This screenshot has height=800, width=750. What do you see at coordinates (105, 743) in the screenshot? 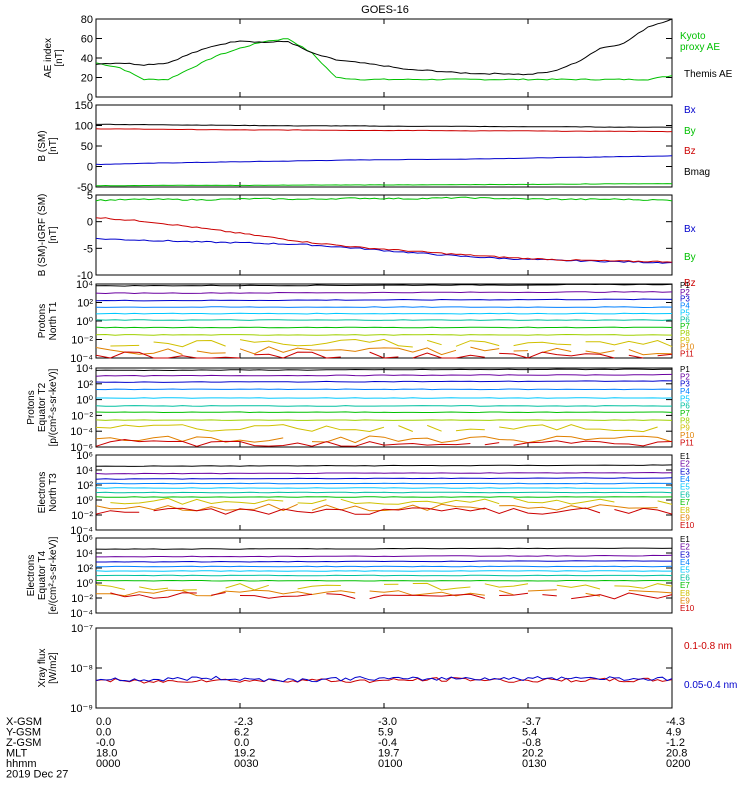
I see `ephemeris-value: -0.0` at bounding box center [105, 743].